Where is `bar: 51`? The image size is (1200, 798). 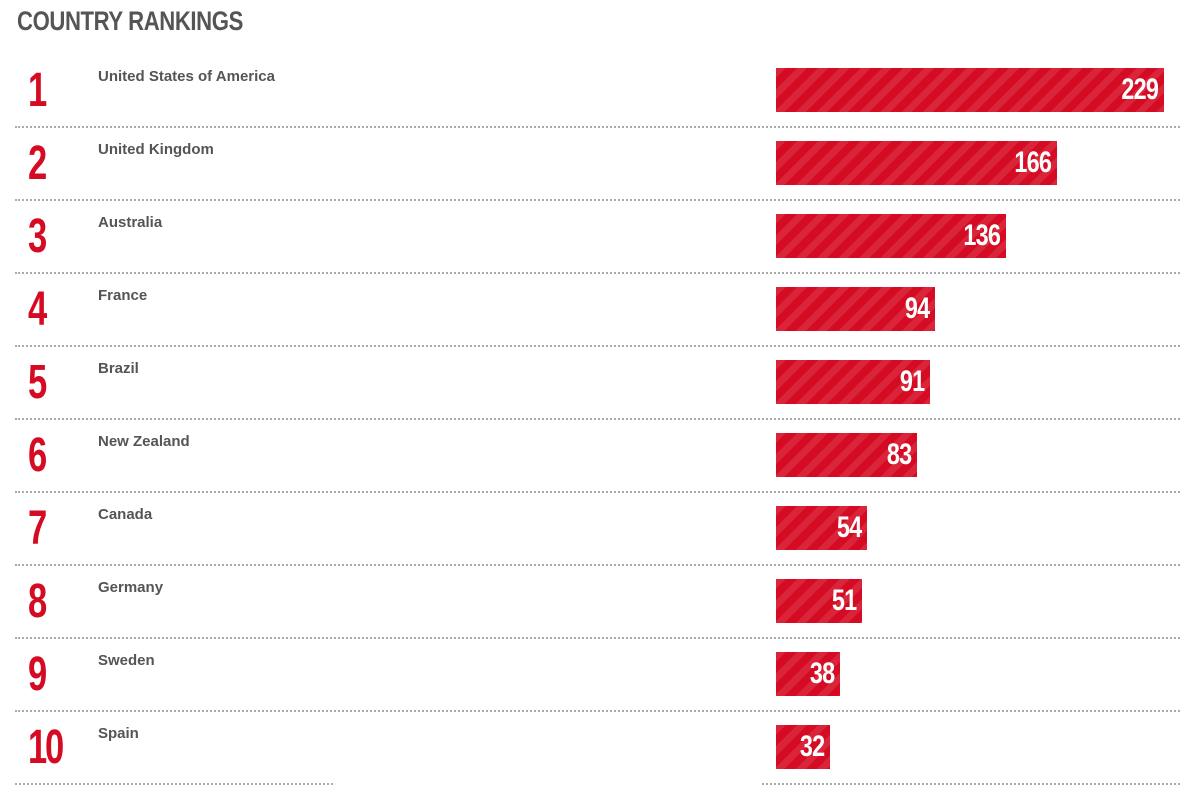 bar: 51 is located at coordinates (819, 601).